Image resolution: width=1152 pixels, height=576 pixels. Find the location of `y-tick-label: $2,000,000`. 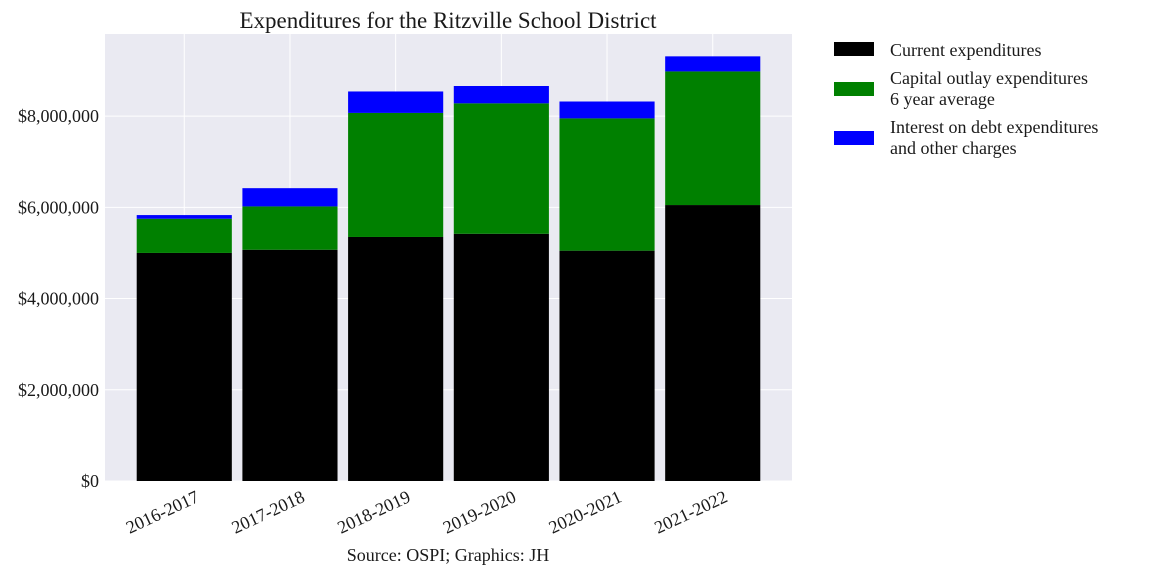

y-tick-label: $2,000,000 is located at coordinates (58, 390).